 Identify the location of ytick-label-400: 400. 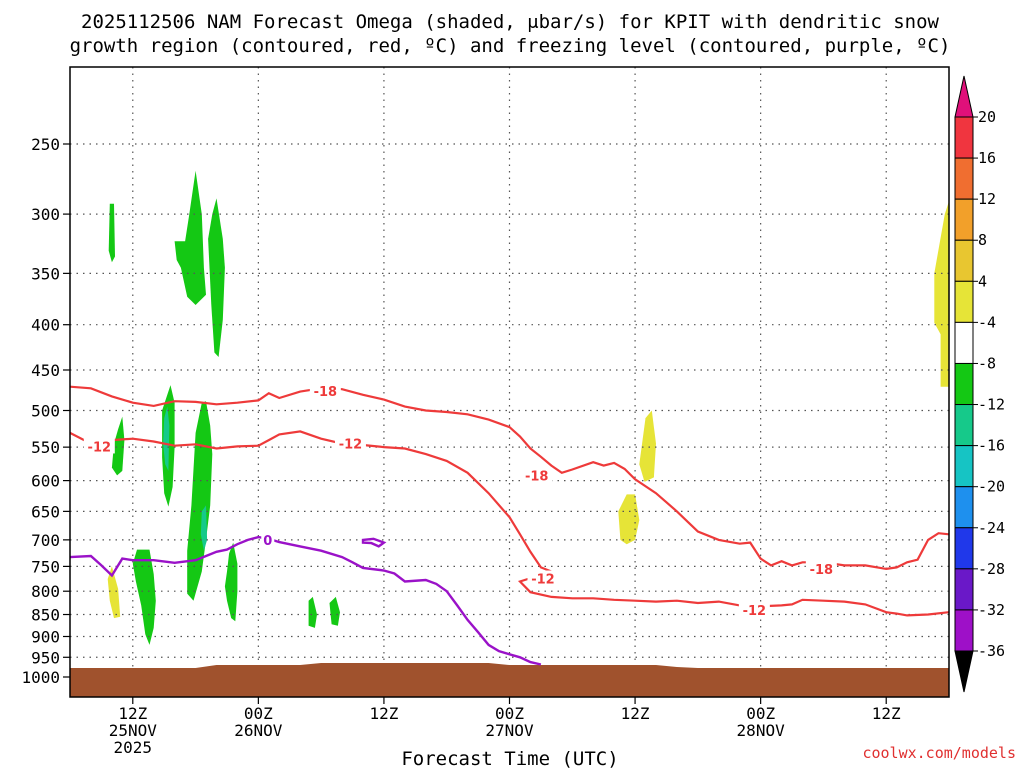
(45, 325).